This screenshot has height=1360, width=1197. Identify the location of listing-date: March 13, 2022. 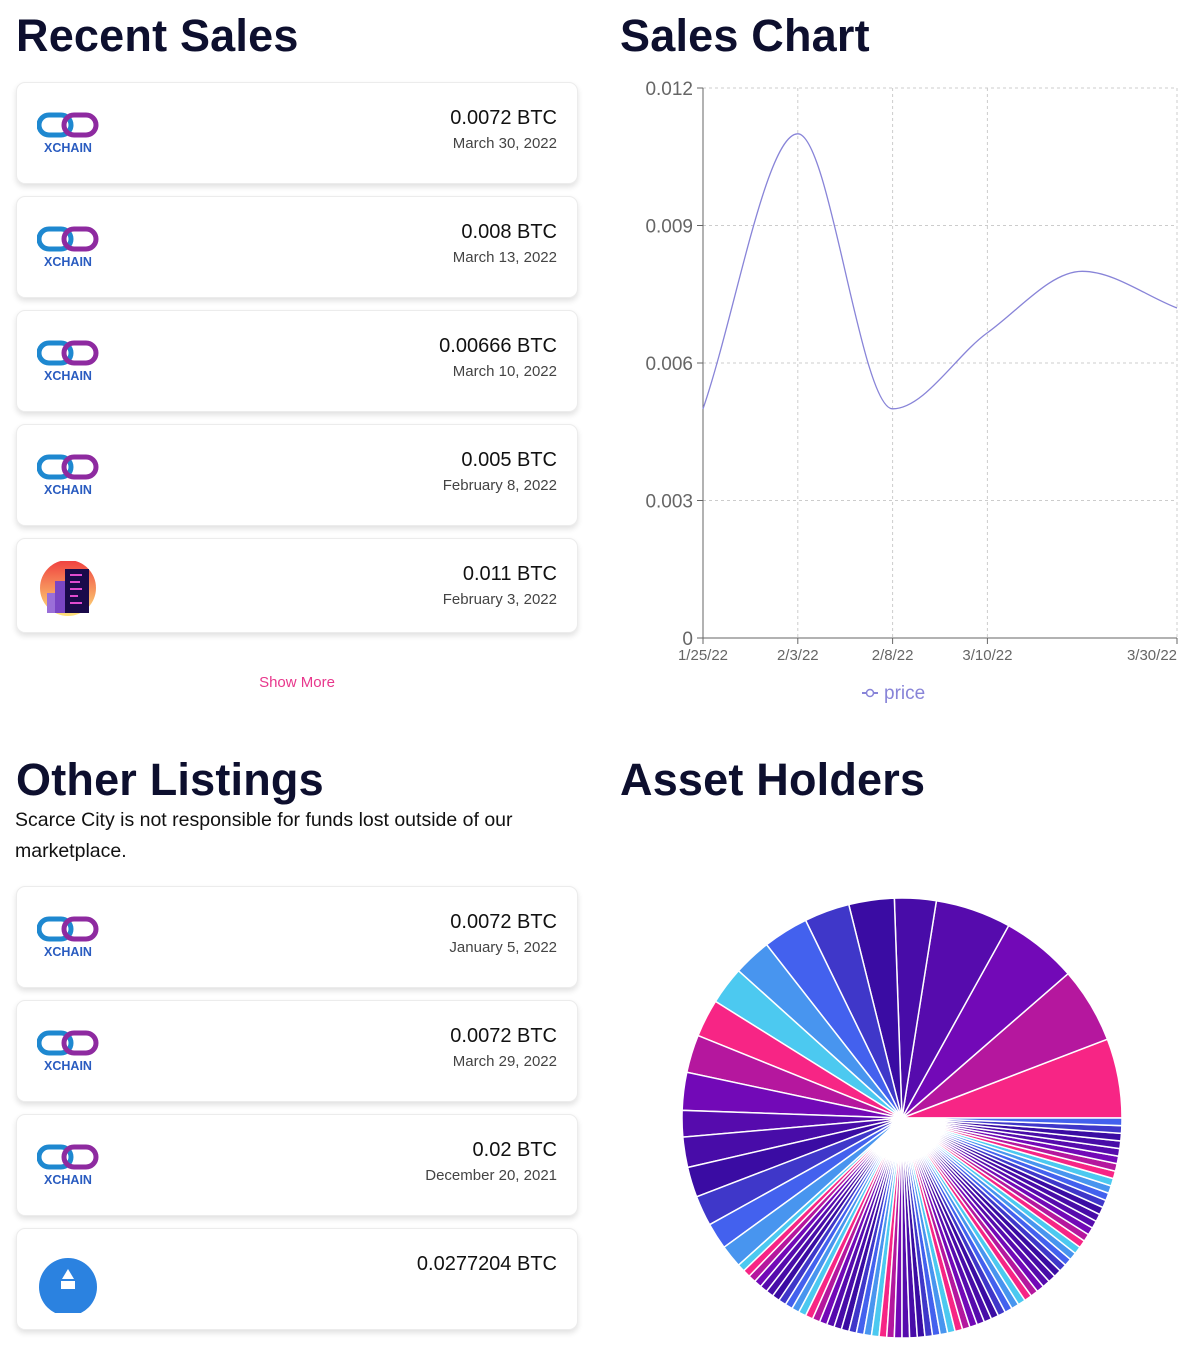
(504, 257).